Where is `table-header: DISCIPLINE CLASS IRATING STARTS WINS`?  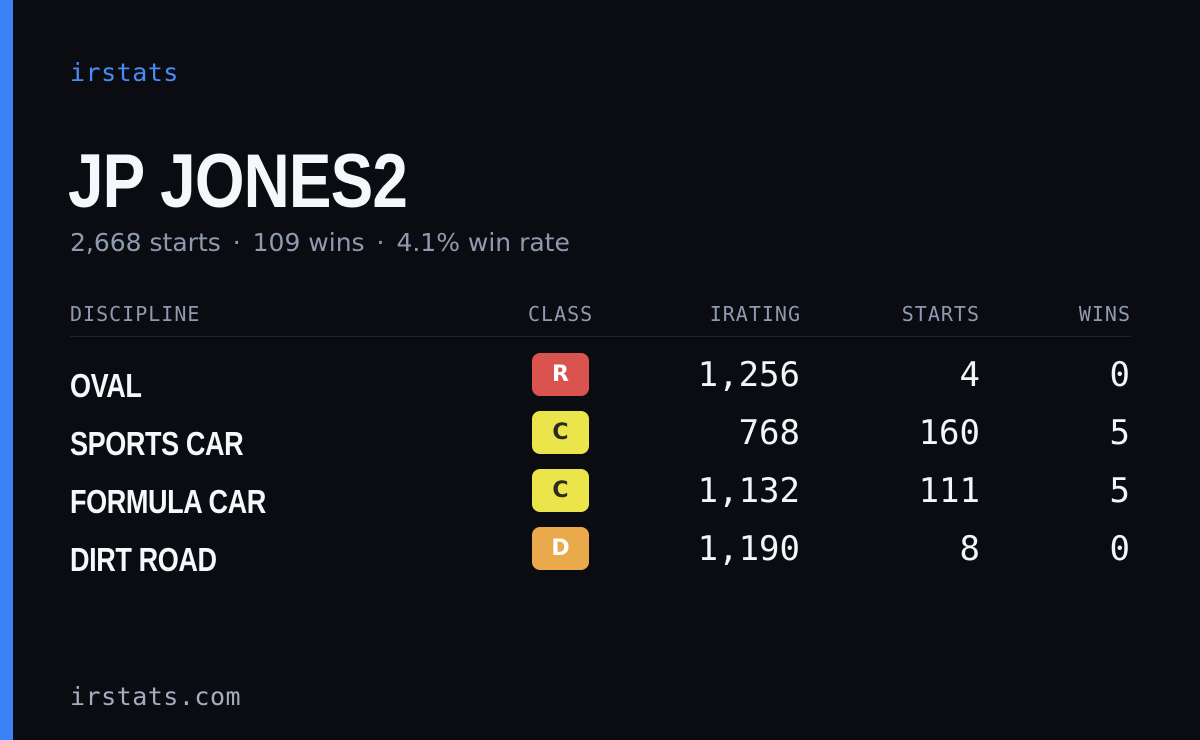 table-header: DISCIPLINE CLASS IRATING STARTS WINS is located at coordinates (600, 318).